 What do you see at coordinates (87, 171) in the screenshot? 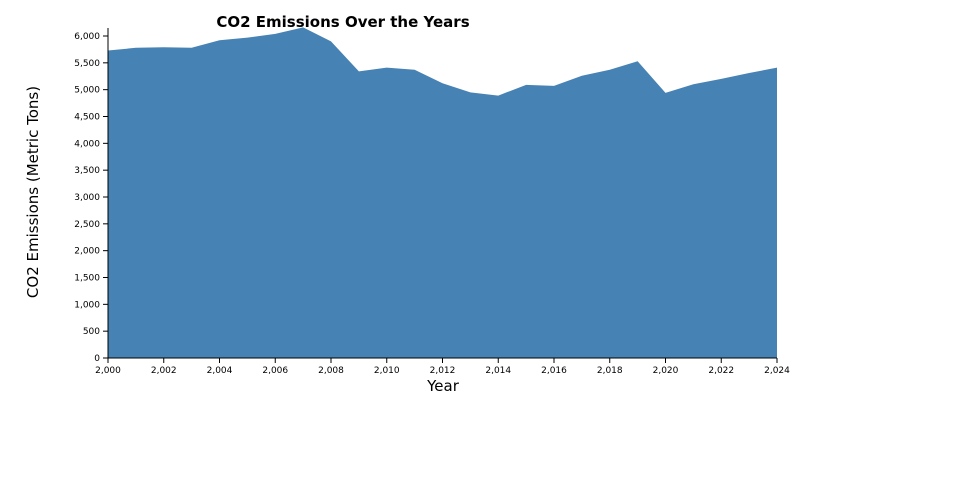
I see `y-tick-label: 3,500` at bounding box center [87, 171].